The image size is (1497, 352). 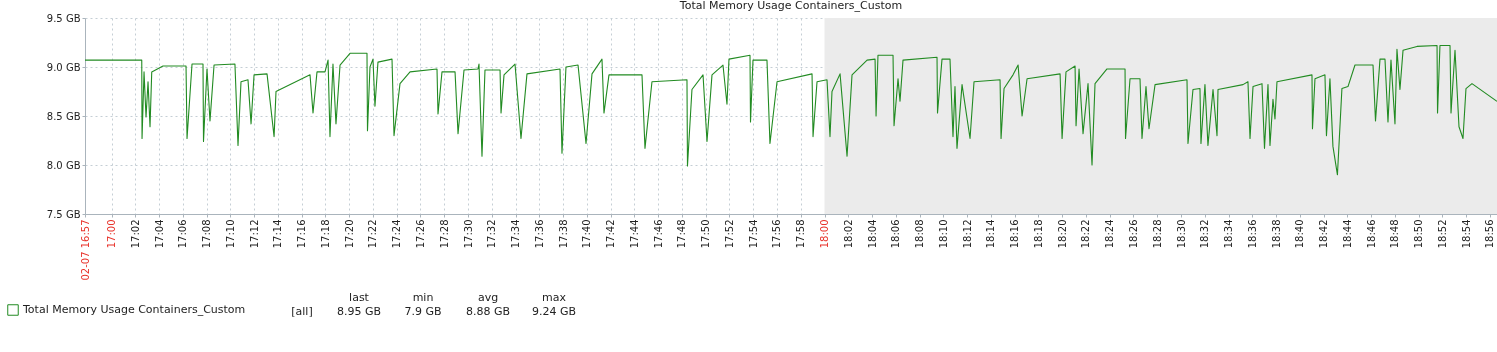 I want to click on x-tick-label: 18:30, so click(x=1181, y=234).